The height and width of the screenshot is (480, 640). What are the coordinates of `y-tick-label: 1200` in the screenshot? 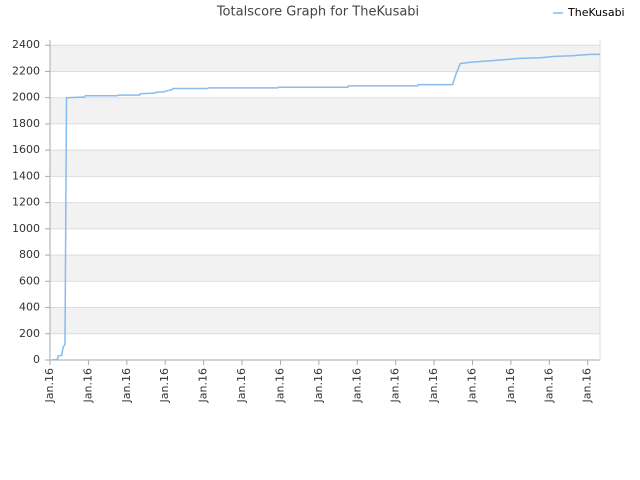 It's located at (26, 202).